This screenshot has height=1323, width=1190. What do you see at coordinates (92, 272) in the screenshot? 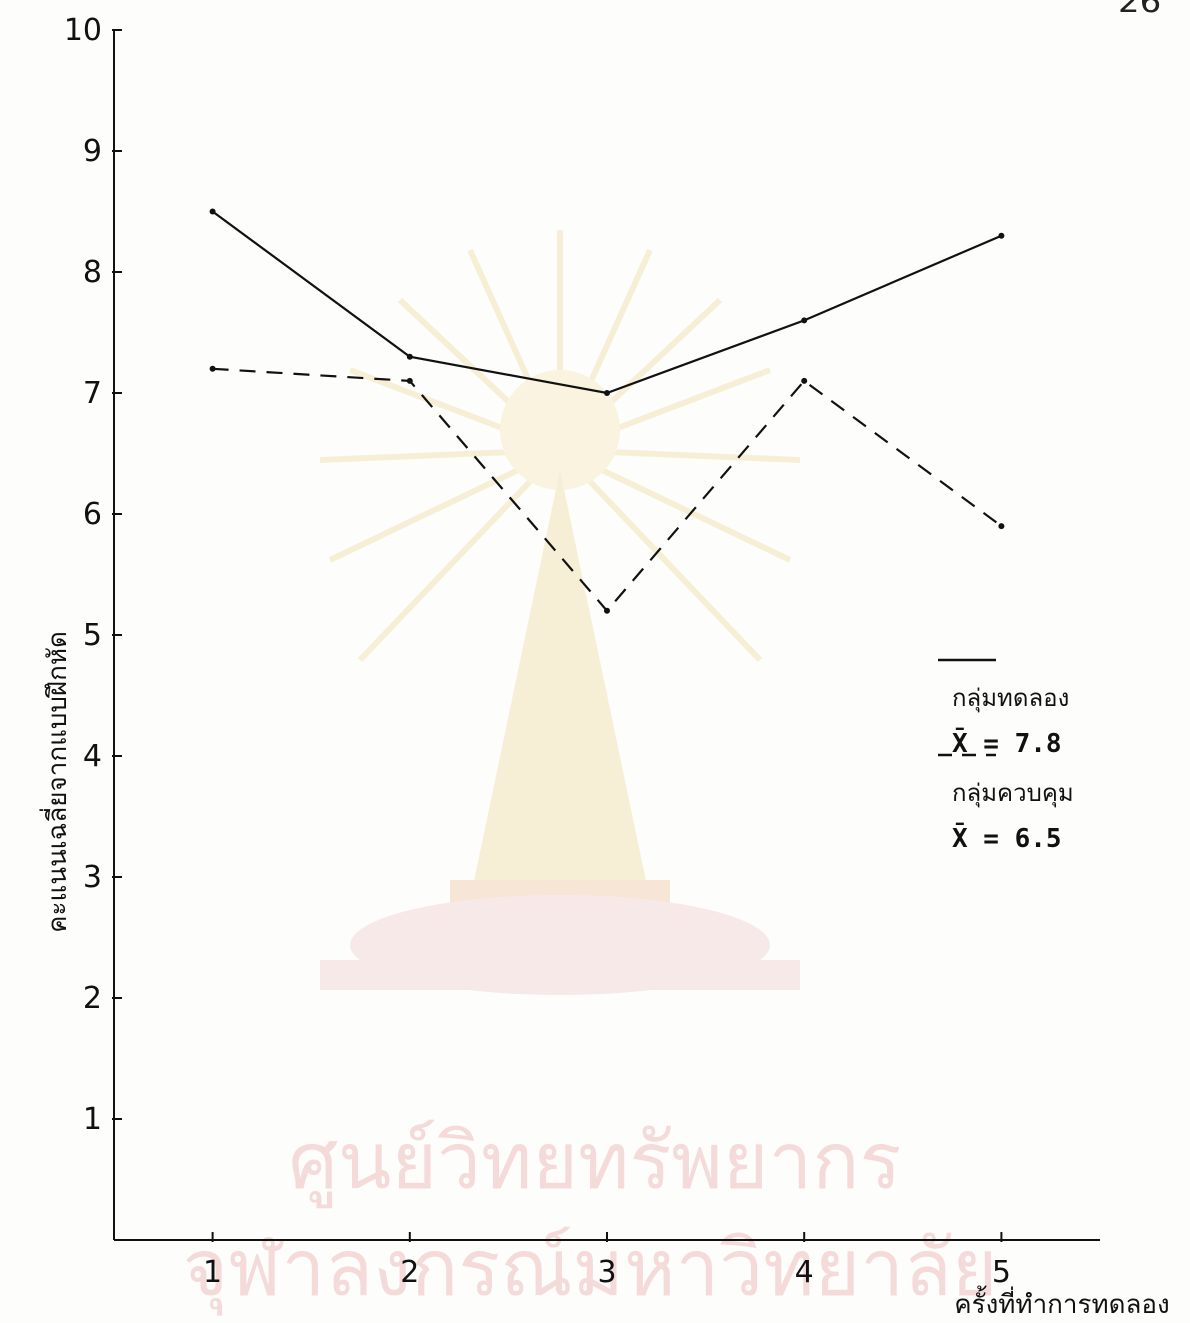
I see `y-tick-label: 8` at bounding box center [92, 272].